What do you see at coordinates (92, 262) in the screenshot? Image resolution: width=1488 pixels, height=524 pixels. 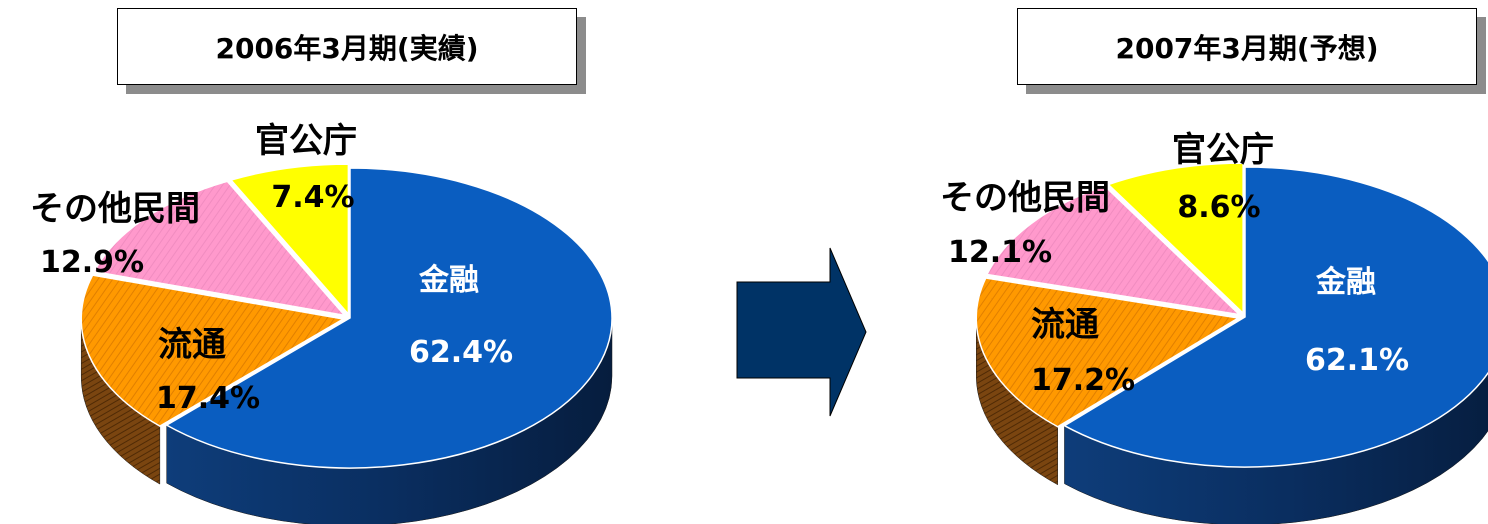 I see `slice-value-other-private: 12.9%` at bounding box center [92, 262].